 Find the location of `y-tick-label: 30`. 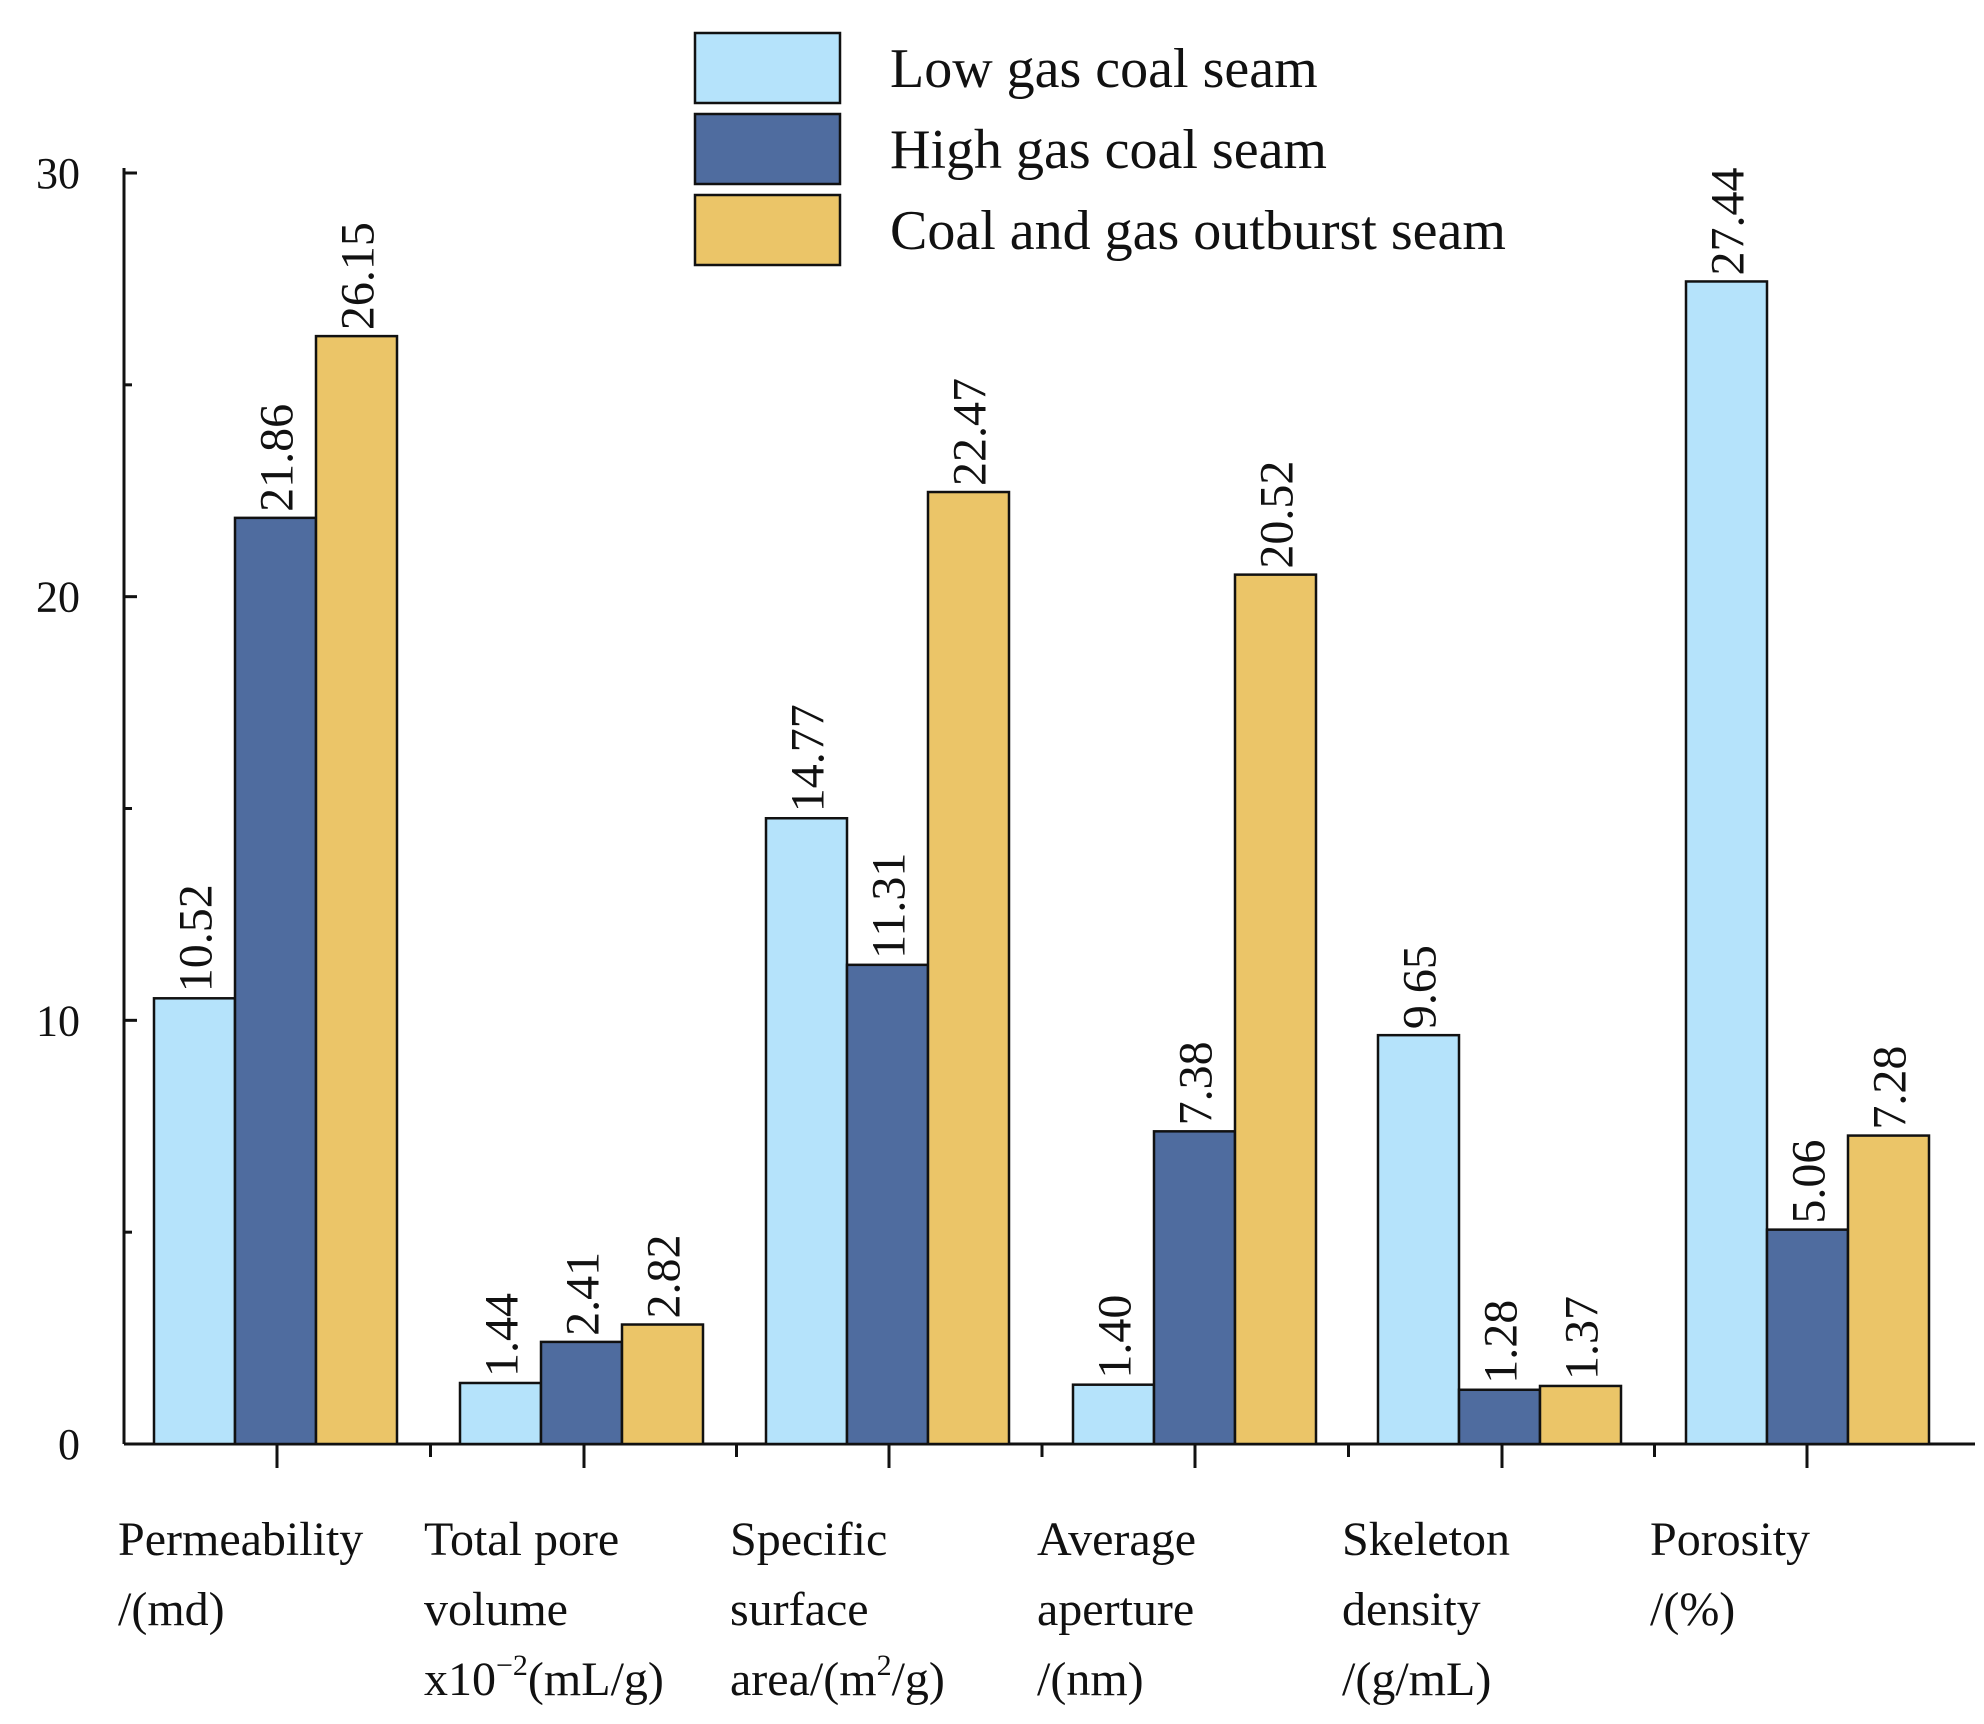

y-tick-label: 30 is located at coordinates (58, 173).